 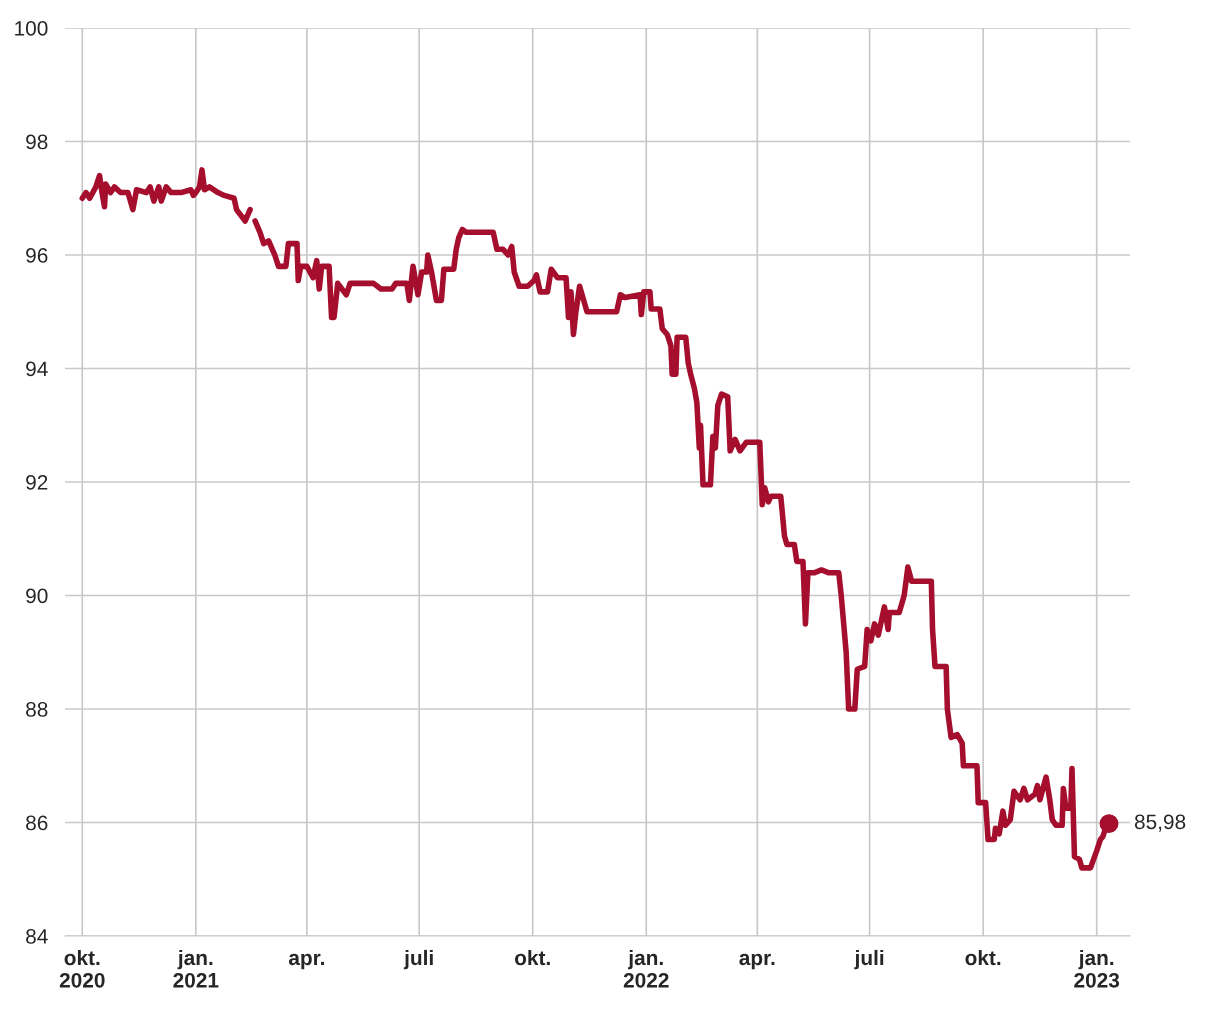 What do you see at coordinates (37, 369) in the screenshot?
I see `y-tick-label: 94` at bounding box center [37, 369].